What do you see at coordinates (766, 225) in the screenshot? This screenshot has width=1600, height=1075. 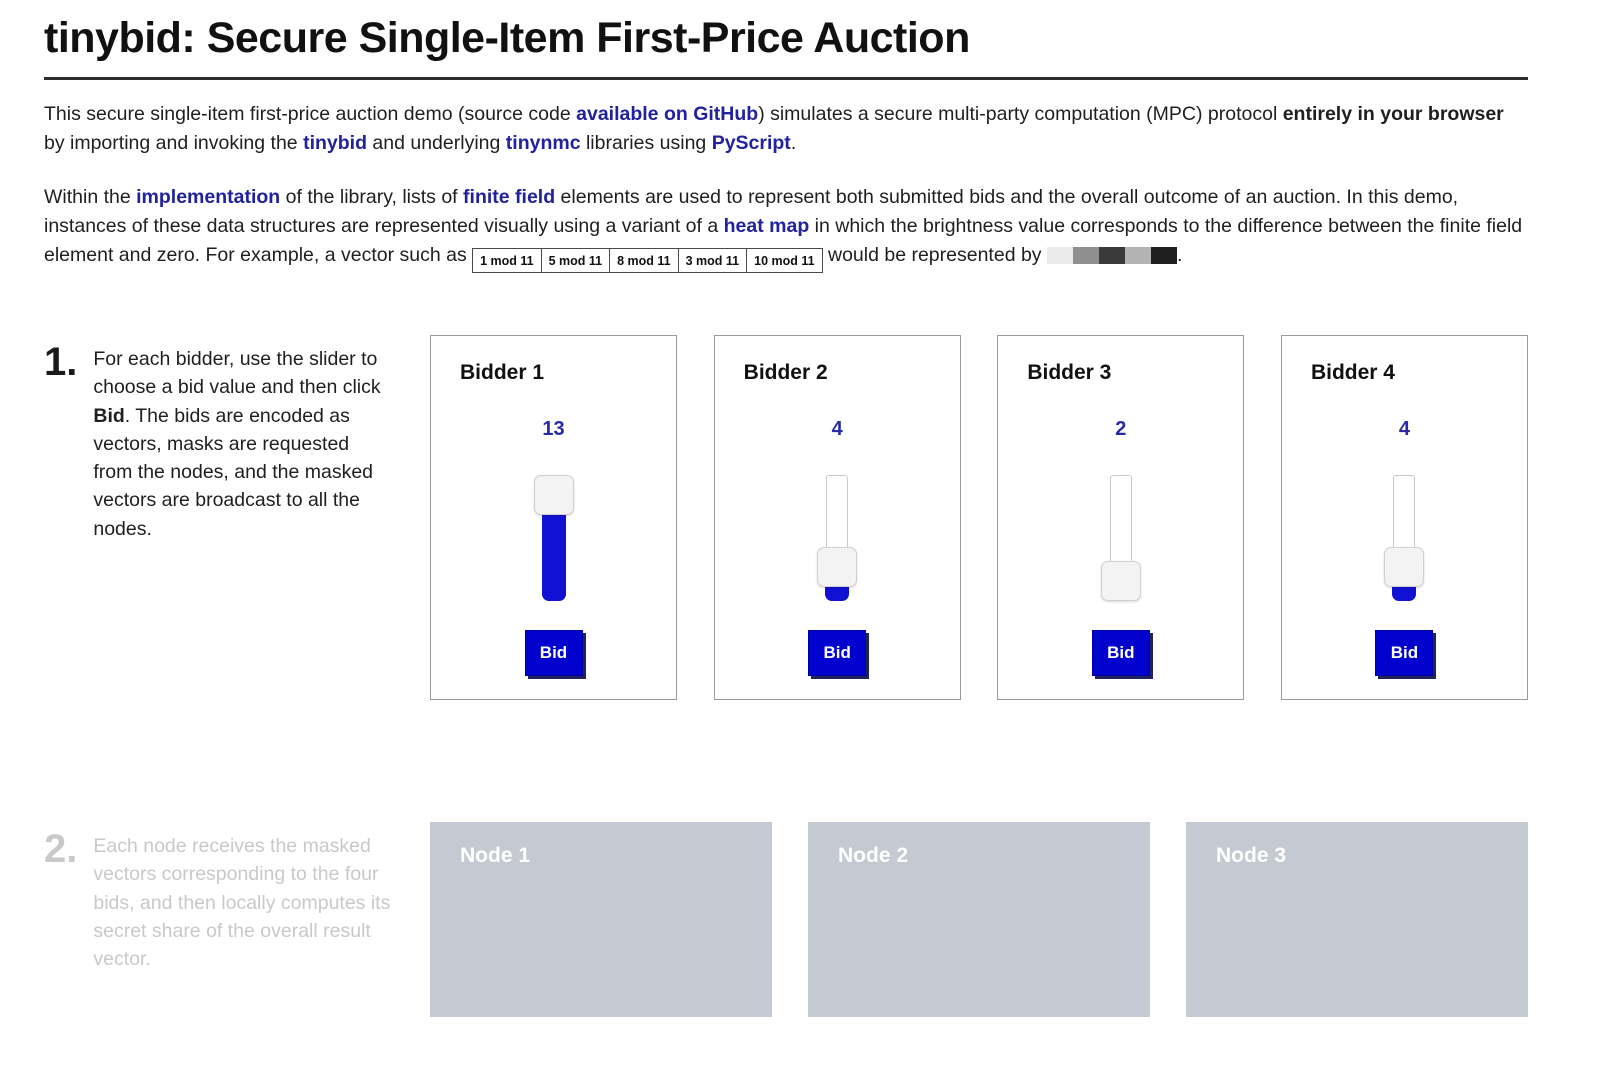 I see `text-link: heat map` at bounding box center [766, 225].